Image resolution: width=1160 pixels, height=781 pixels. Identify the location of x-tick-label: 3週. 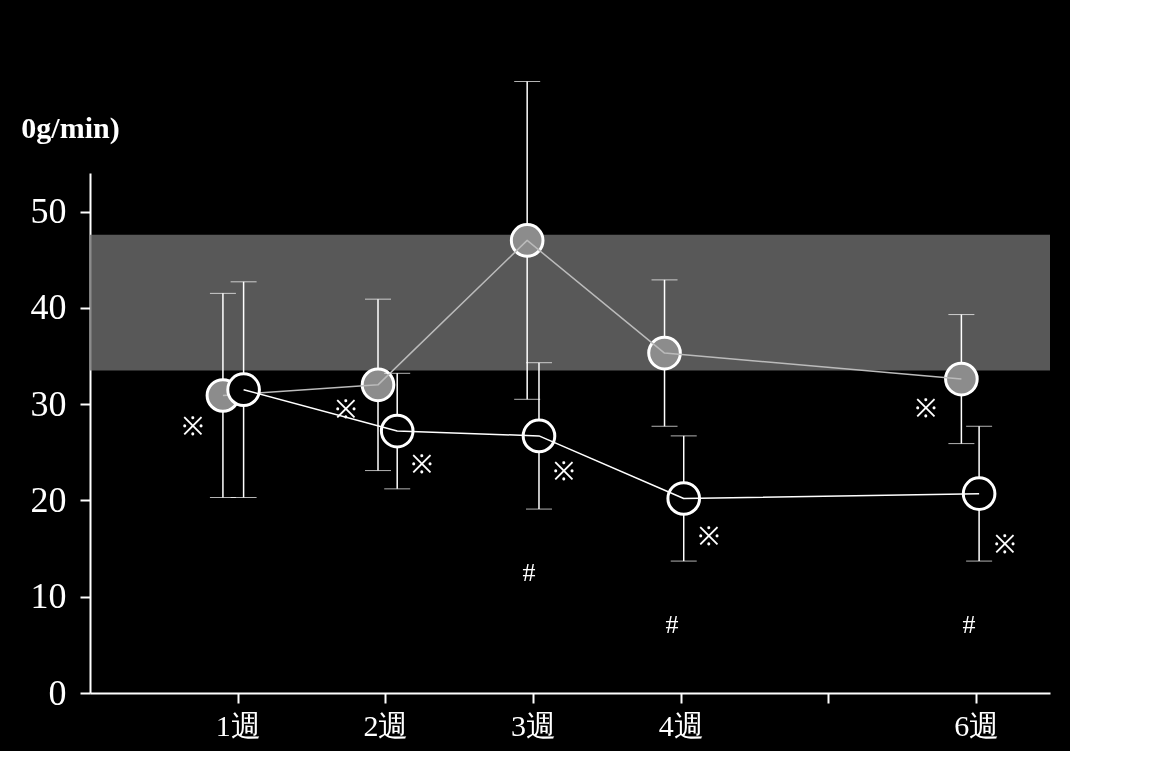
(534, 725).